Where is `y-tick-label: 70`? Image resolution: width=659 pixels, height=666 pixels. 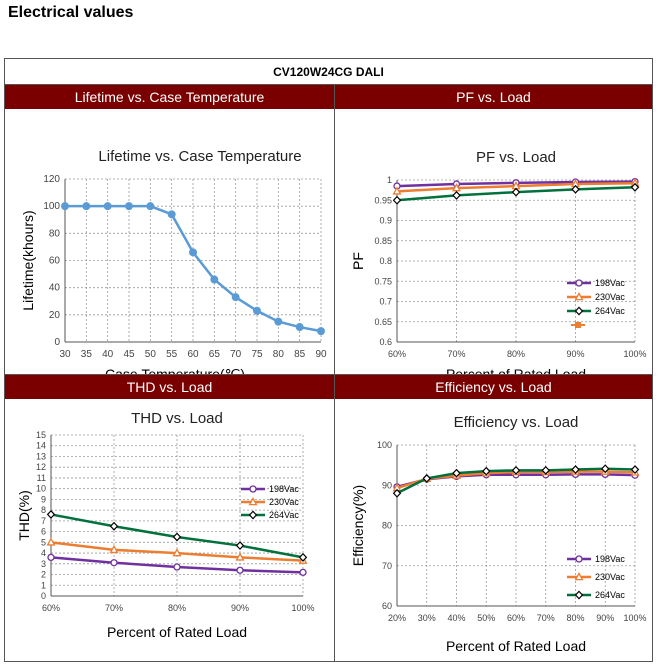 y-tick-label: 70 is located at coordinates (387, 566).